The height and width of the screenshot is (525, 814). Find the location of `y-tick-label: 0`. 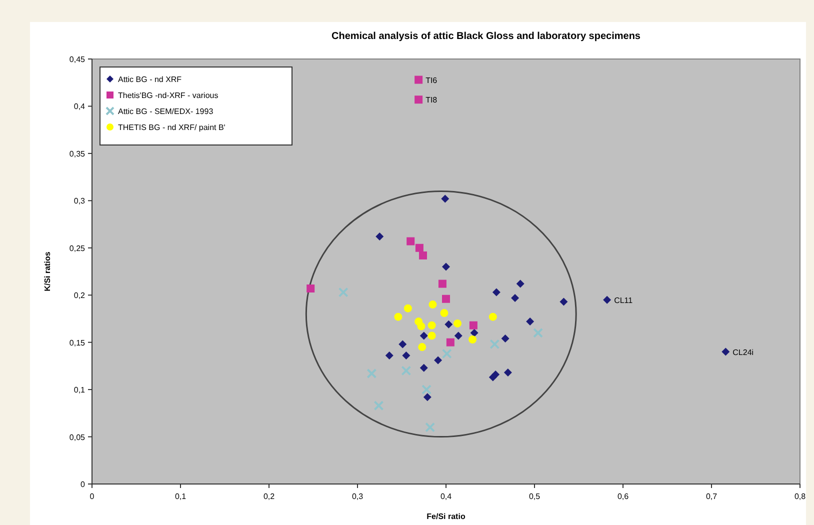

y-tick-label: 0 is located at coordinates (83, 484).